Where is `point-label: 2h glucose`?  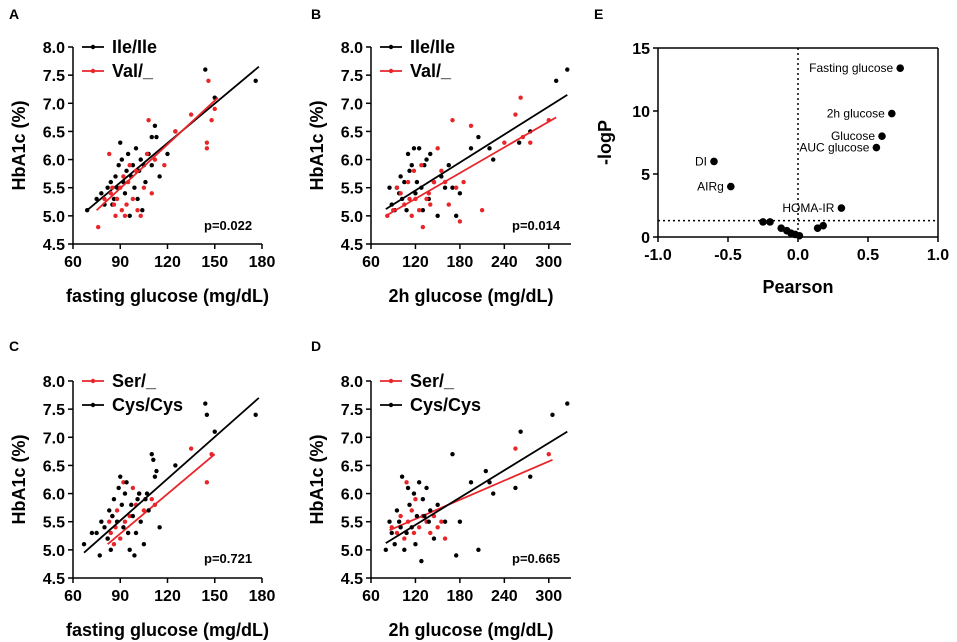
point-label: 2h glucose is located at coordinates (856, 114).